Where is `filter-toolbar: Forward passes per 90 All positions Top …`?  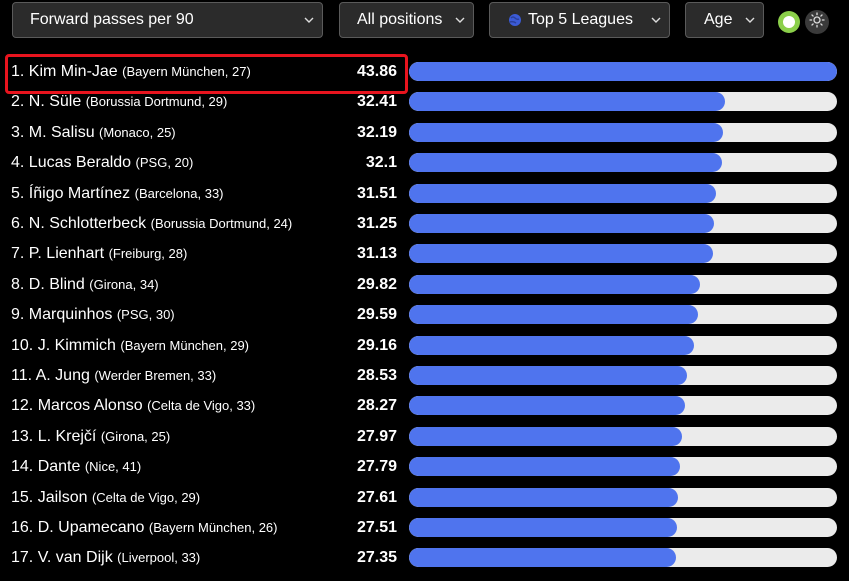 filter-toolbar: Forward passes per 90 All positions Top … is located at coordinates (424, 22).